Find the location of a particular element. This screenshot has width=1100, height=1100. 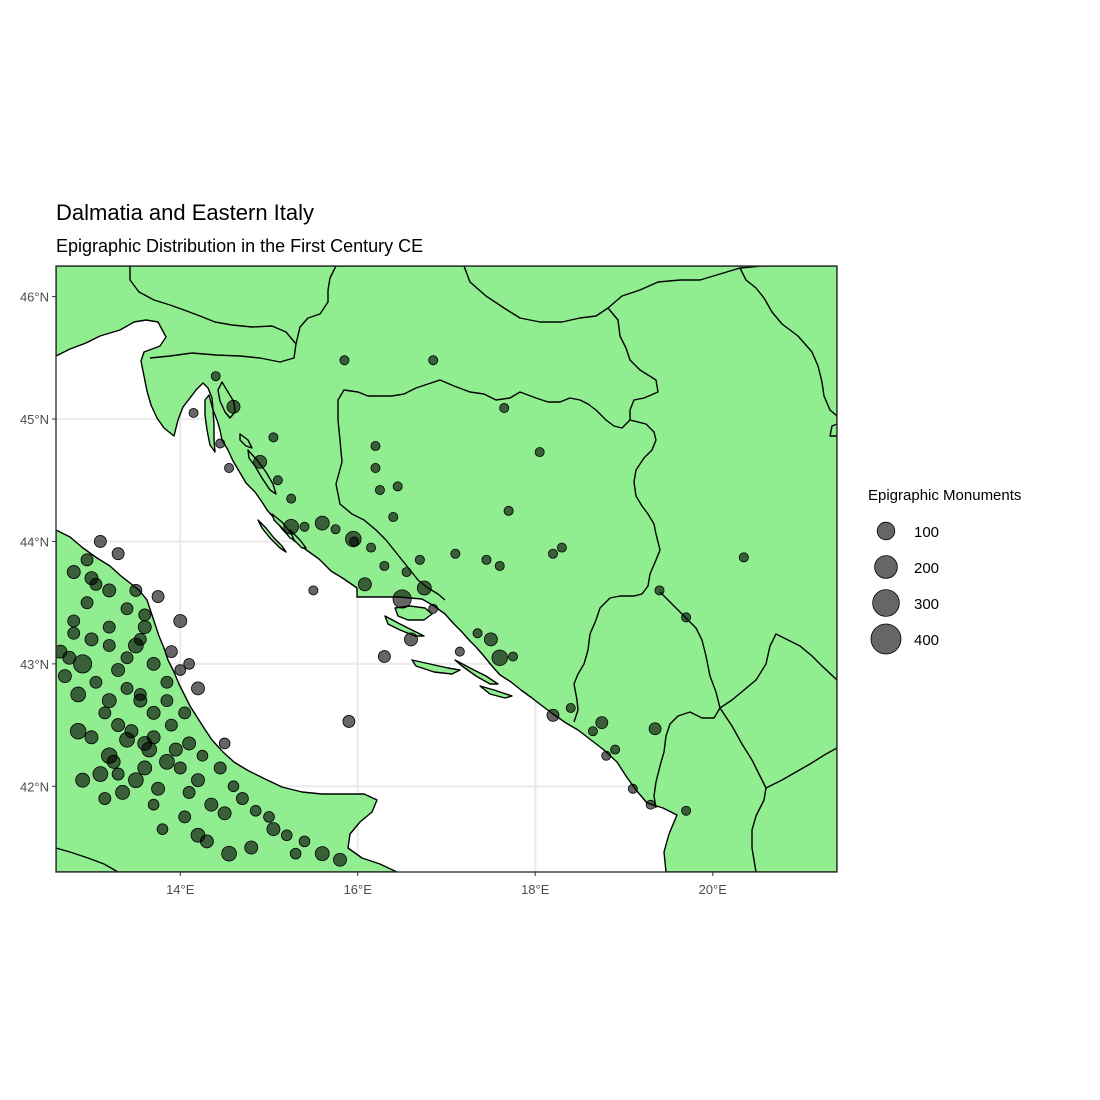

x-tick-label: 16°E is located at coordinates (358, 889).